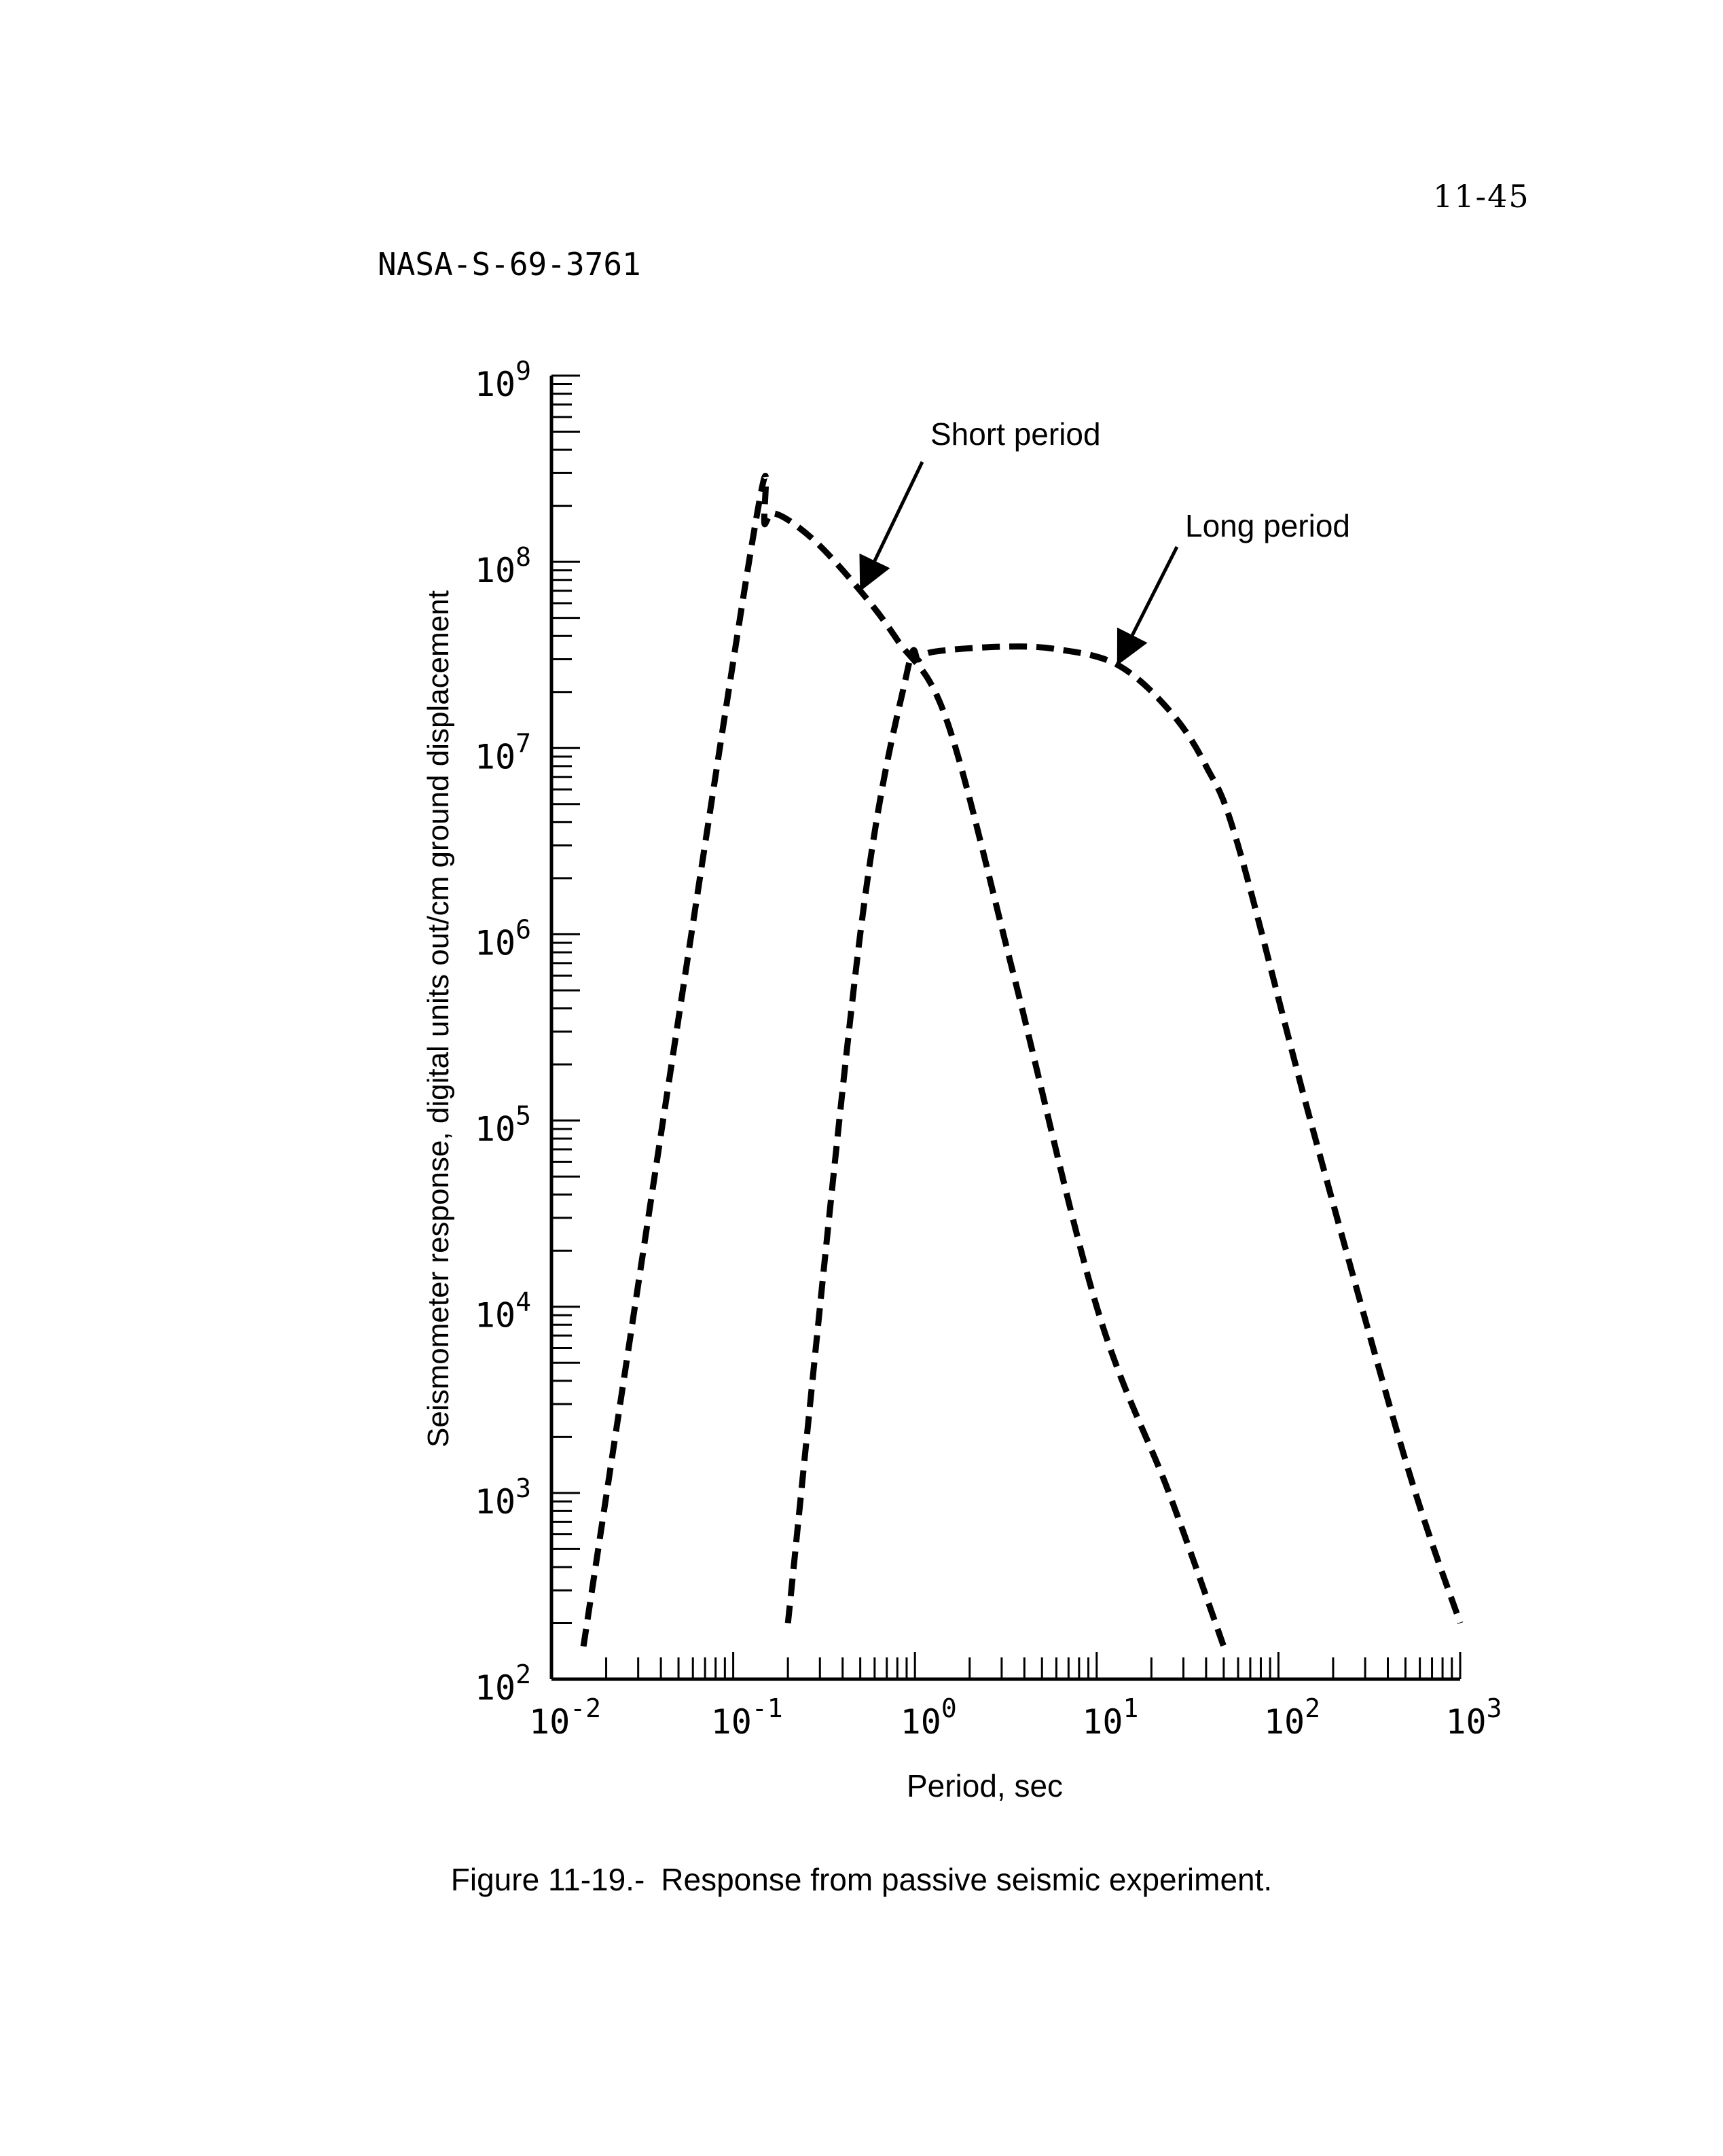 The image size is (1723, 2156). What do you see at coordinates (503, 938) in the screenshot?
I see `y-tick-label: 10⁶` at bounding box center [503, 938].